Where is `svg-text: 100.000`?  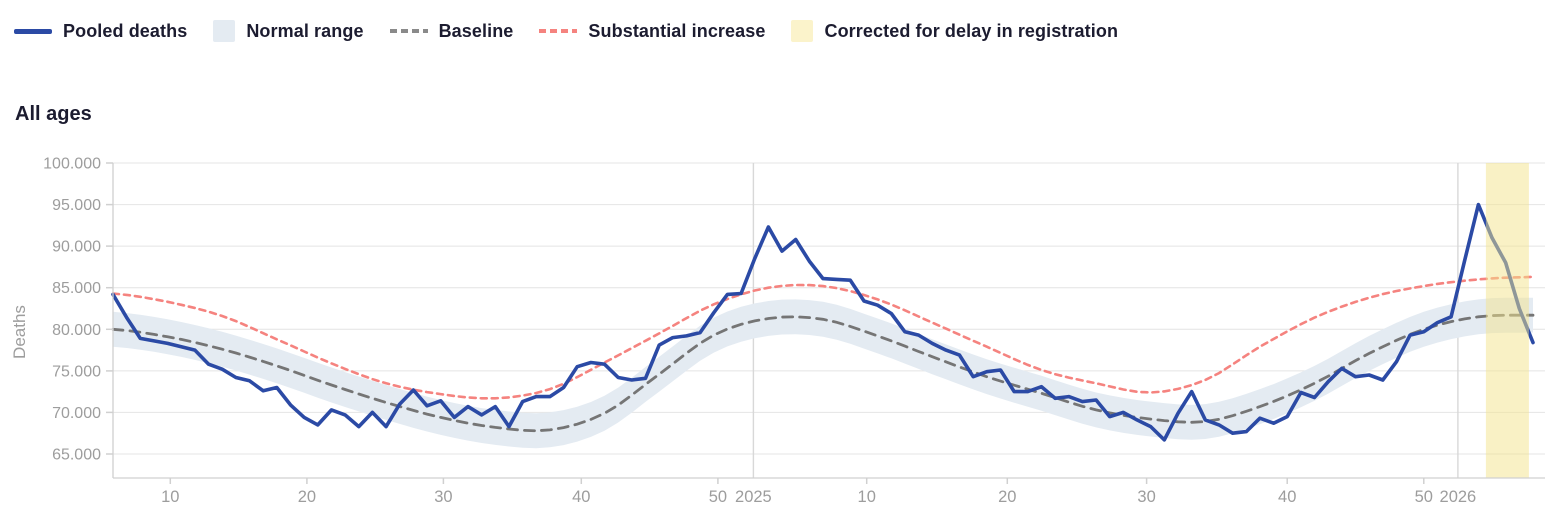
svg-text: 100.000 is located at coordinates (72, 164).